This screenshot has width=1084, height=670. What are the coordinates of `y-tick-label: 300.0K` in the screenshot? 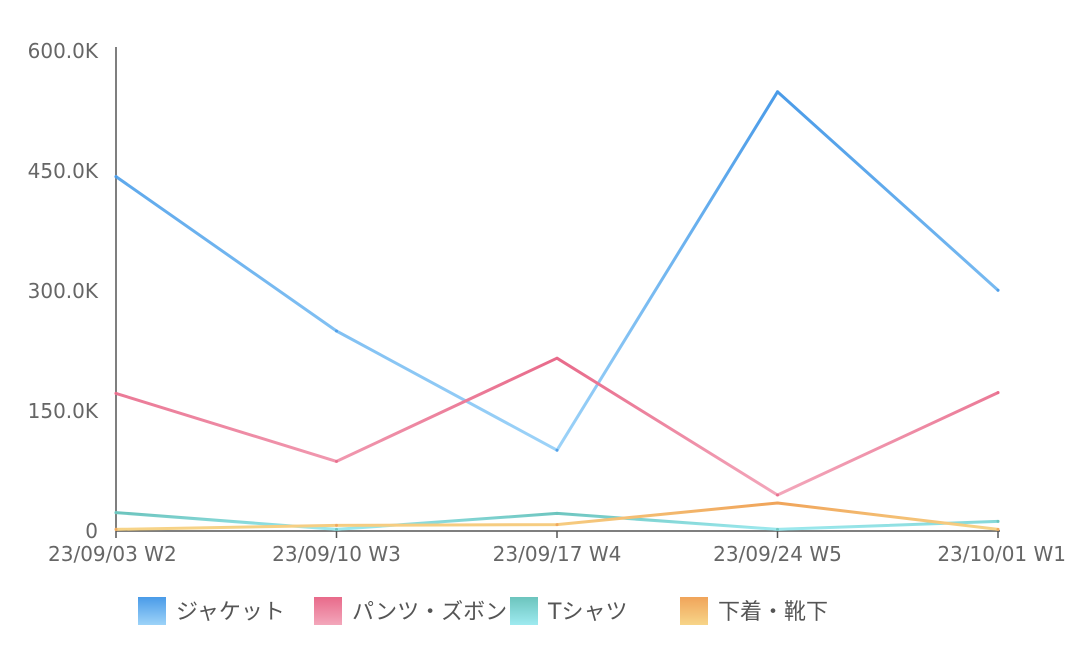 It's located at (63, 291).